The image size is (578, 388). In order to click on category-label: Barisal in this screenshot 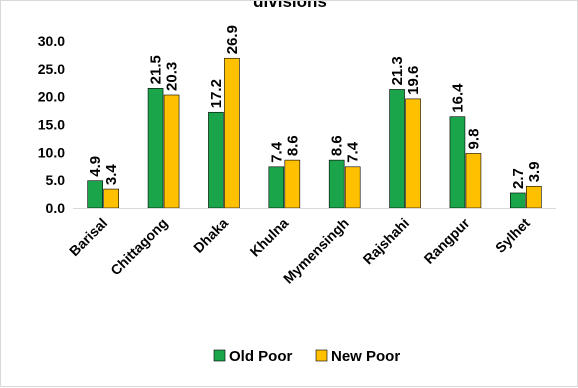, I will do `click(88, 237)`.